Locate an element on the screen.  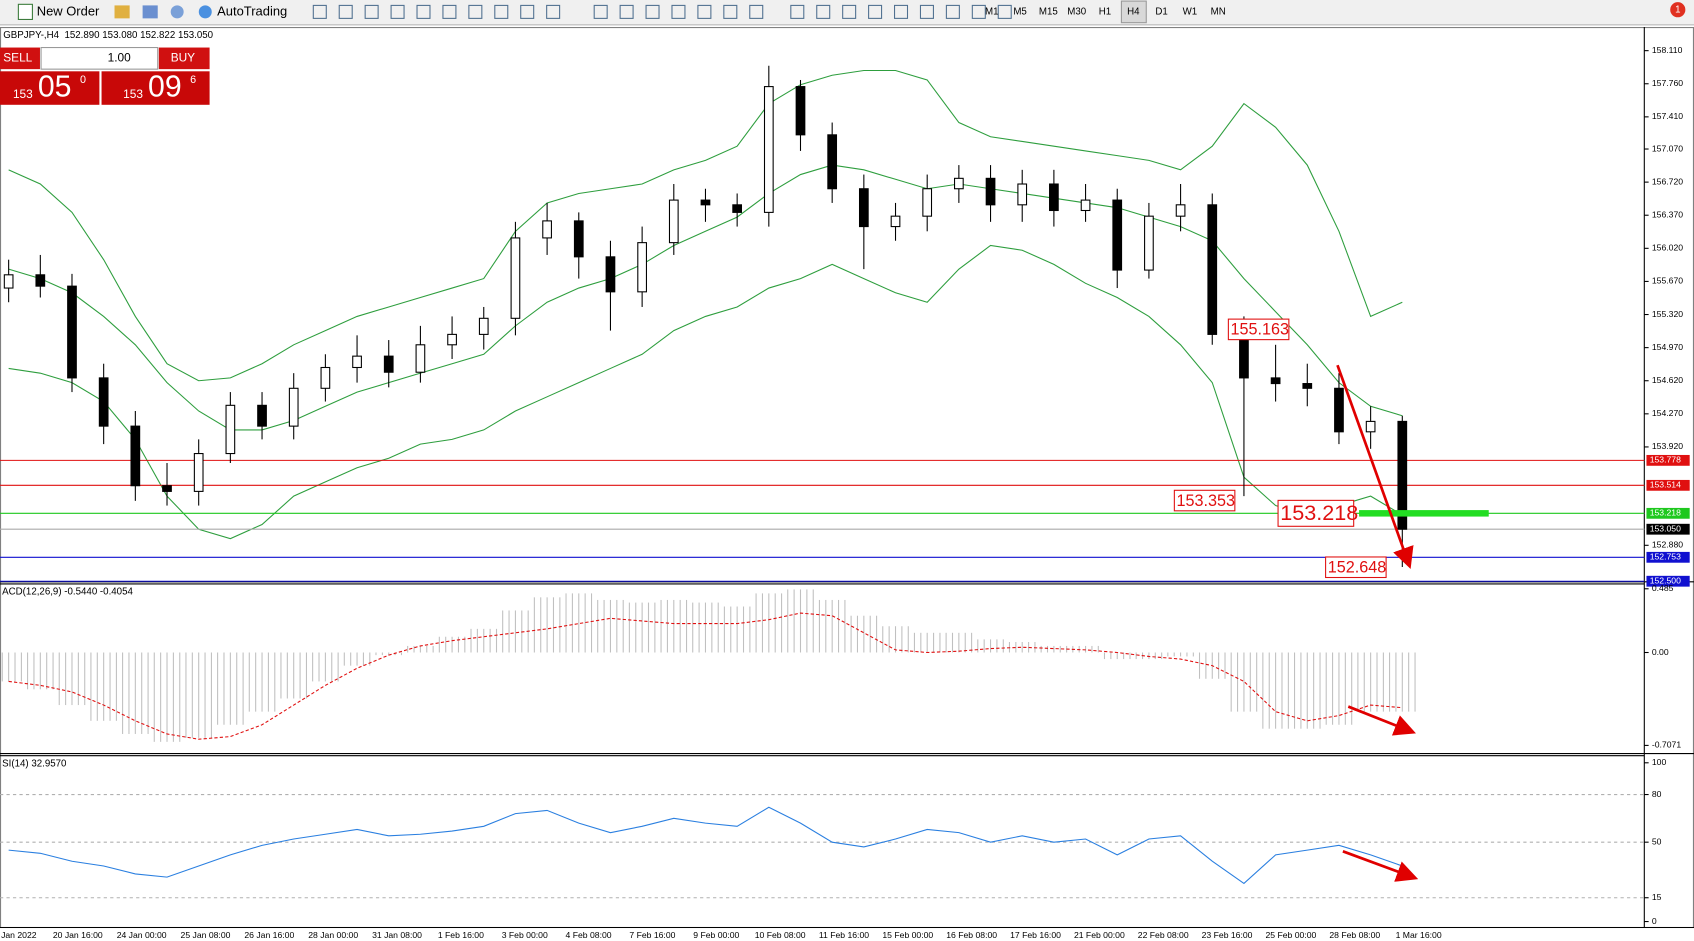
macd-header: ACD(12,26,9) -0.5440 -0.4054 is located at coordinates (67, 592).